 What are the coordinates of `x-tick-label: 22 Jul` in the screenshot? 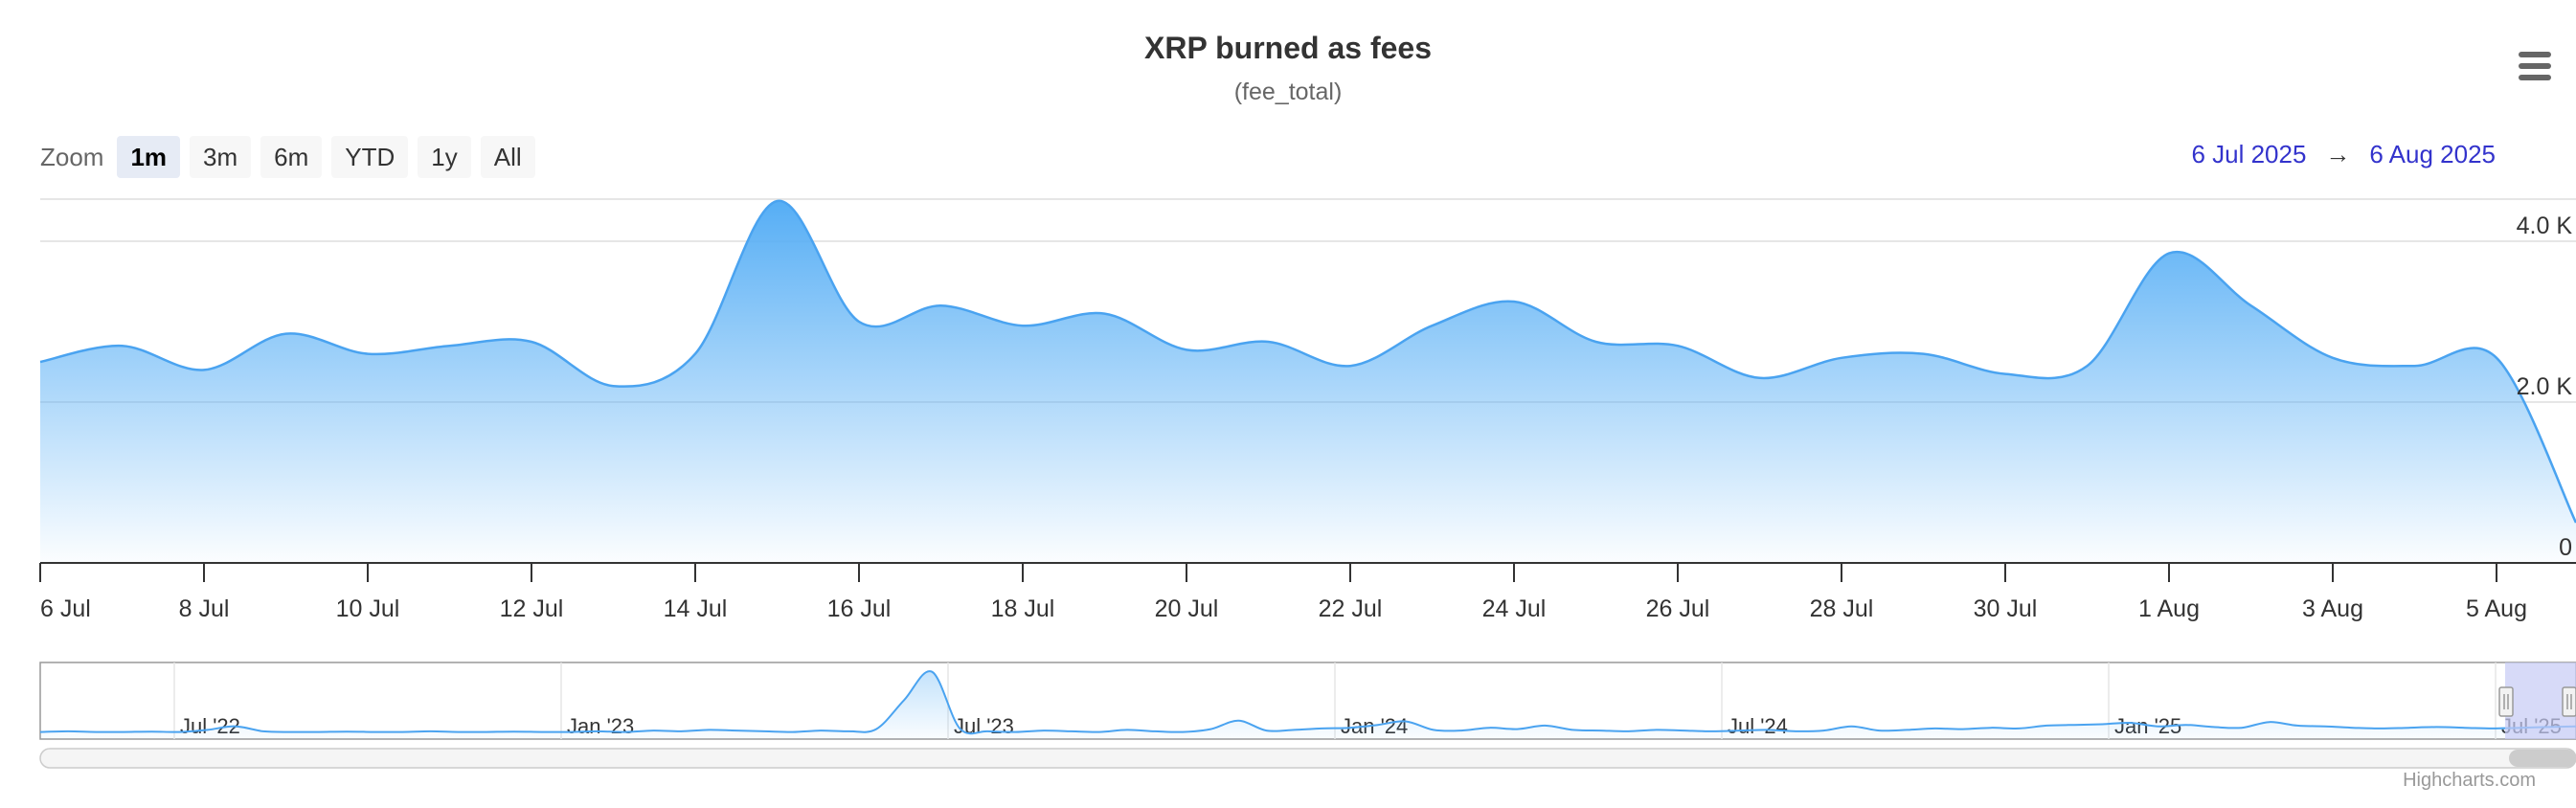 It's located at (1351, 608).